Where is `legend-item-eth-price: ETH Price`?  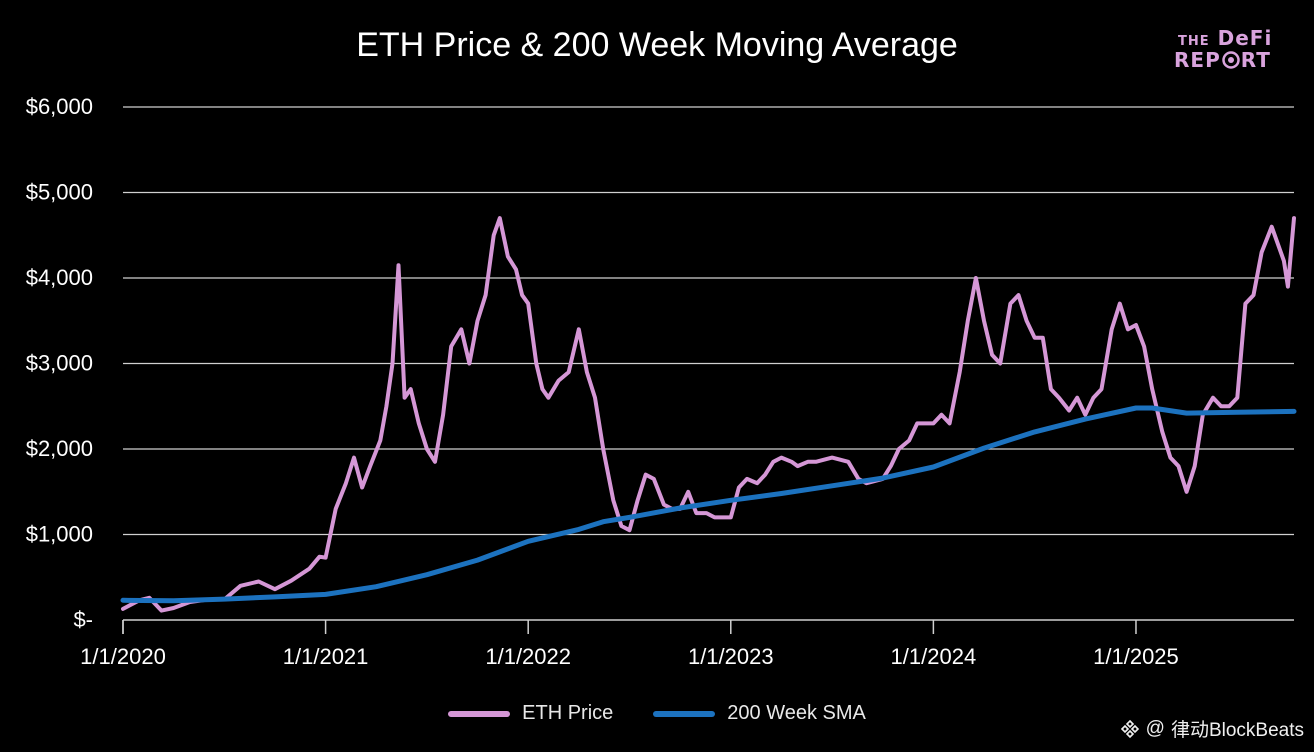 legend-item-eth-price: ETH Price is located at coordinates (530, 713).